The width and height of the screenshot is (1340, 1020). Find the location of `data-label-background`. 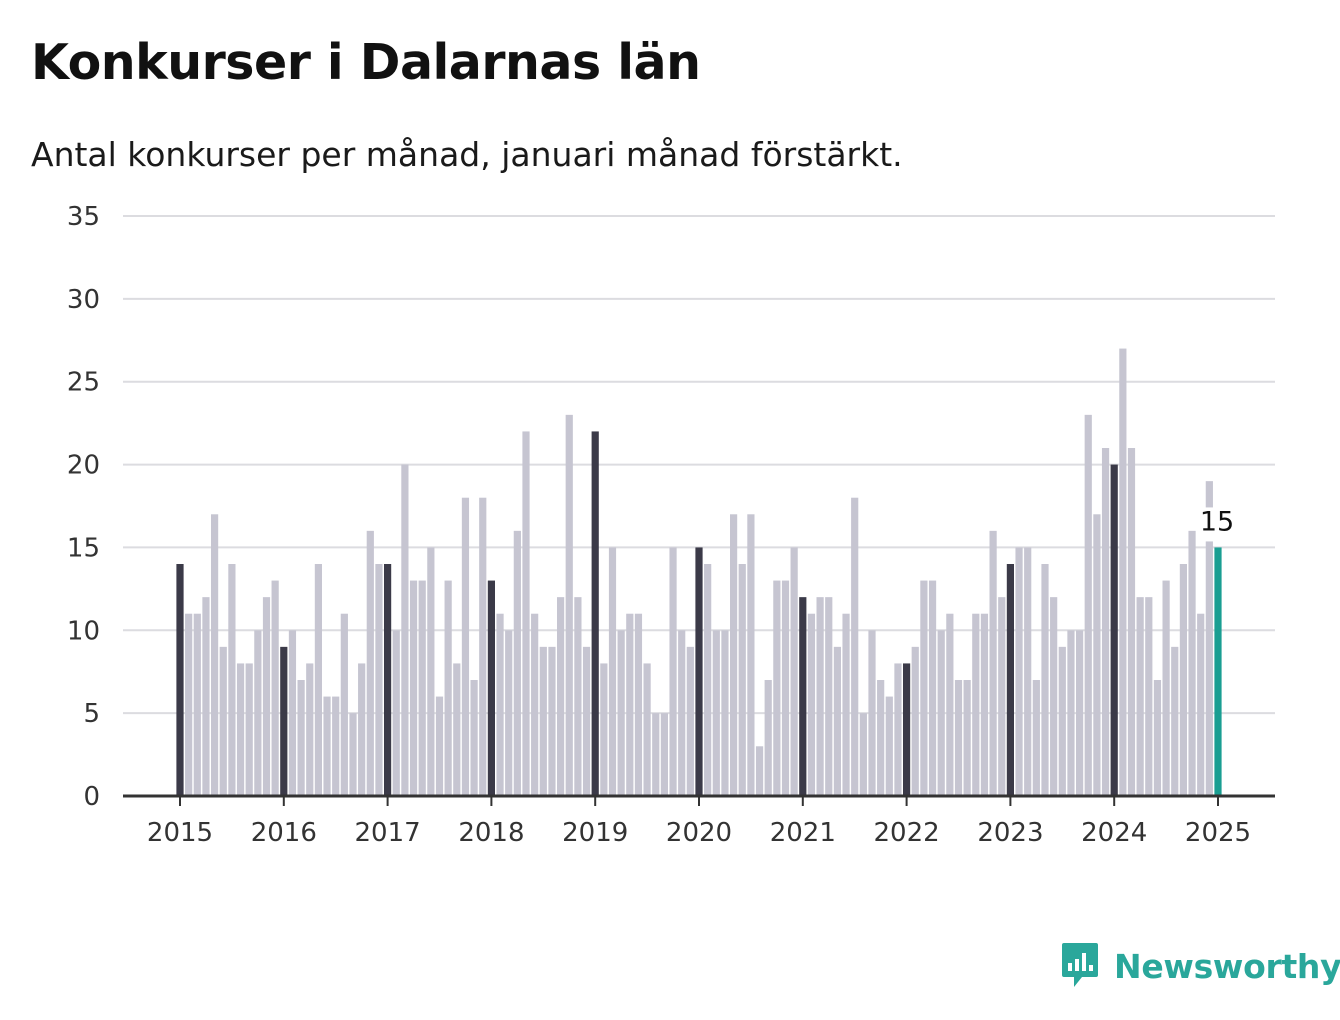

data-label-background is located at coordinates (1217, 524).